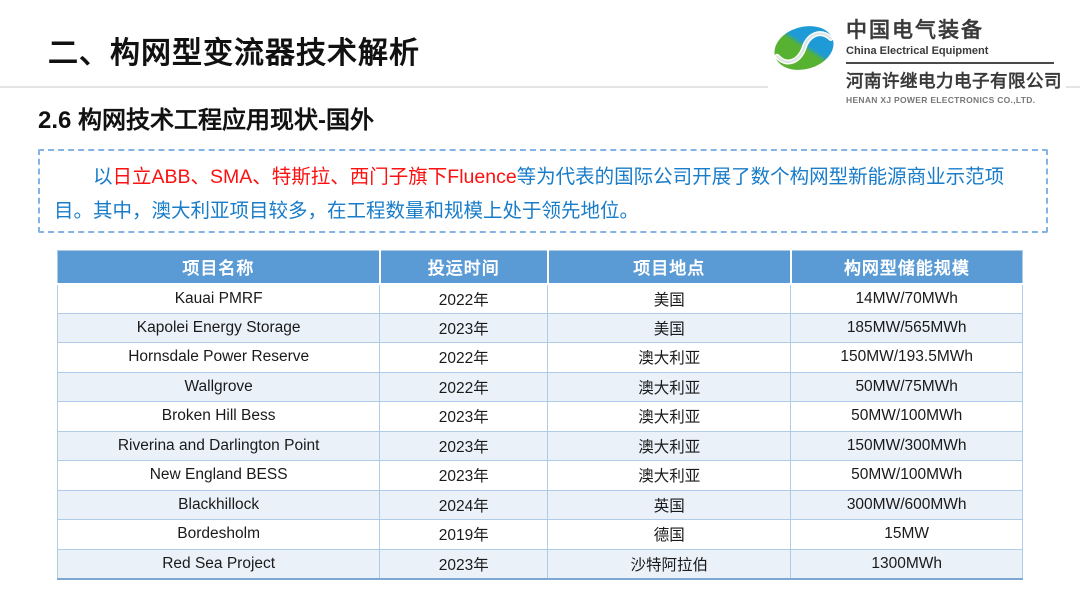 Image resolution: width=1080 pixels, height=608 pixels. I want to click on table-cell: 沙特阿拉伯, so click(669, 564).